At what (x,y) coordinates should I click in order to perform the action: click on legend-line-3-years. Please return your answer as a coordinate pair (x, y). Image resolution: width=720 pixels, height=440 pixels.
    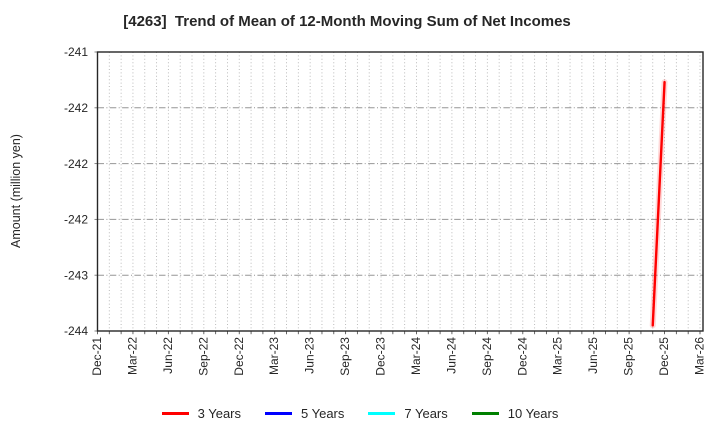
    Looking at the image, I should click on (175, 413).